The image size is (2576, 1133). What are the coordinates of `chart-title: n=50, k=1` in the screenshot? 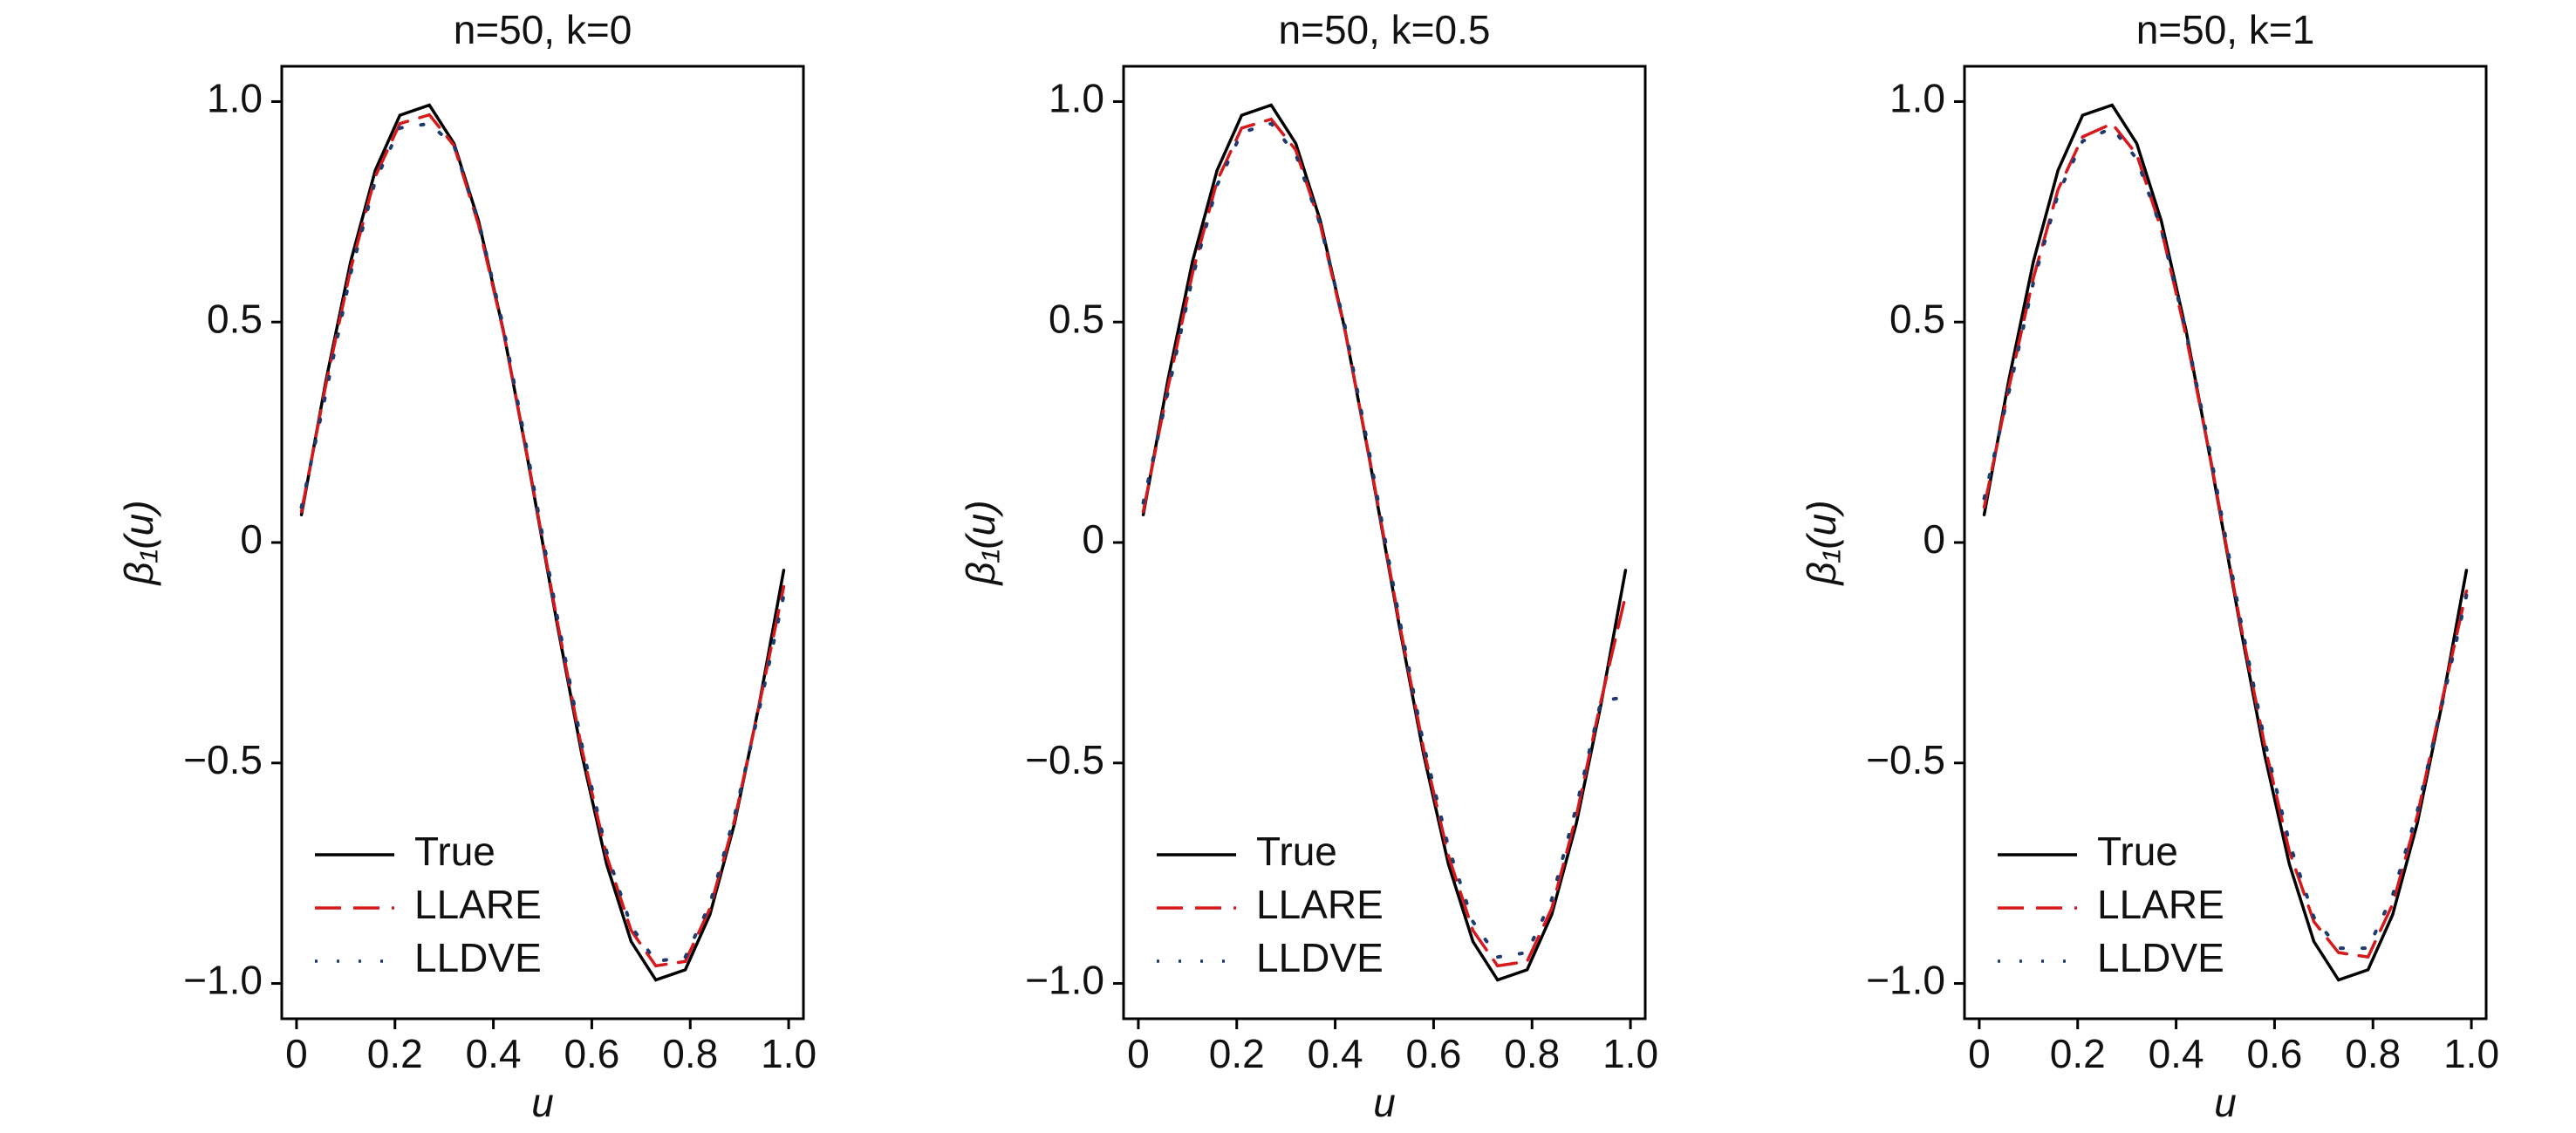 It's located at (2225, 29).